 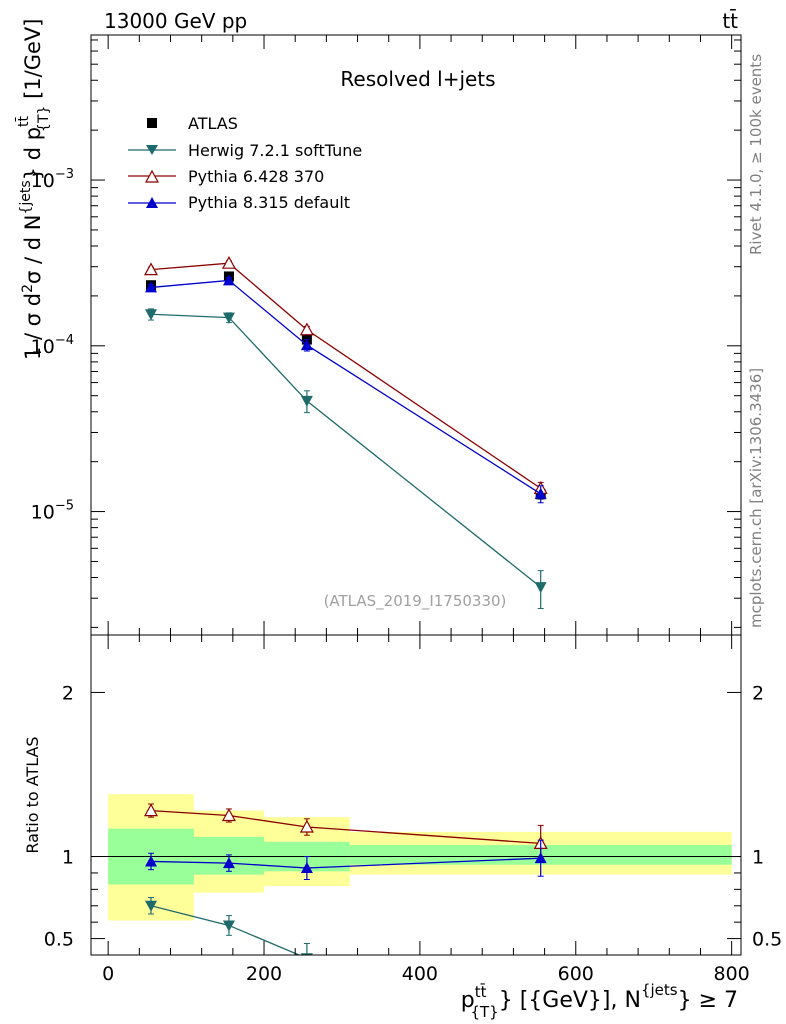 I want to click on legend-label: Herwig 7.2.1 softTune, so click(x=275, y=150).